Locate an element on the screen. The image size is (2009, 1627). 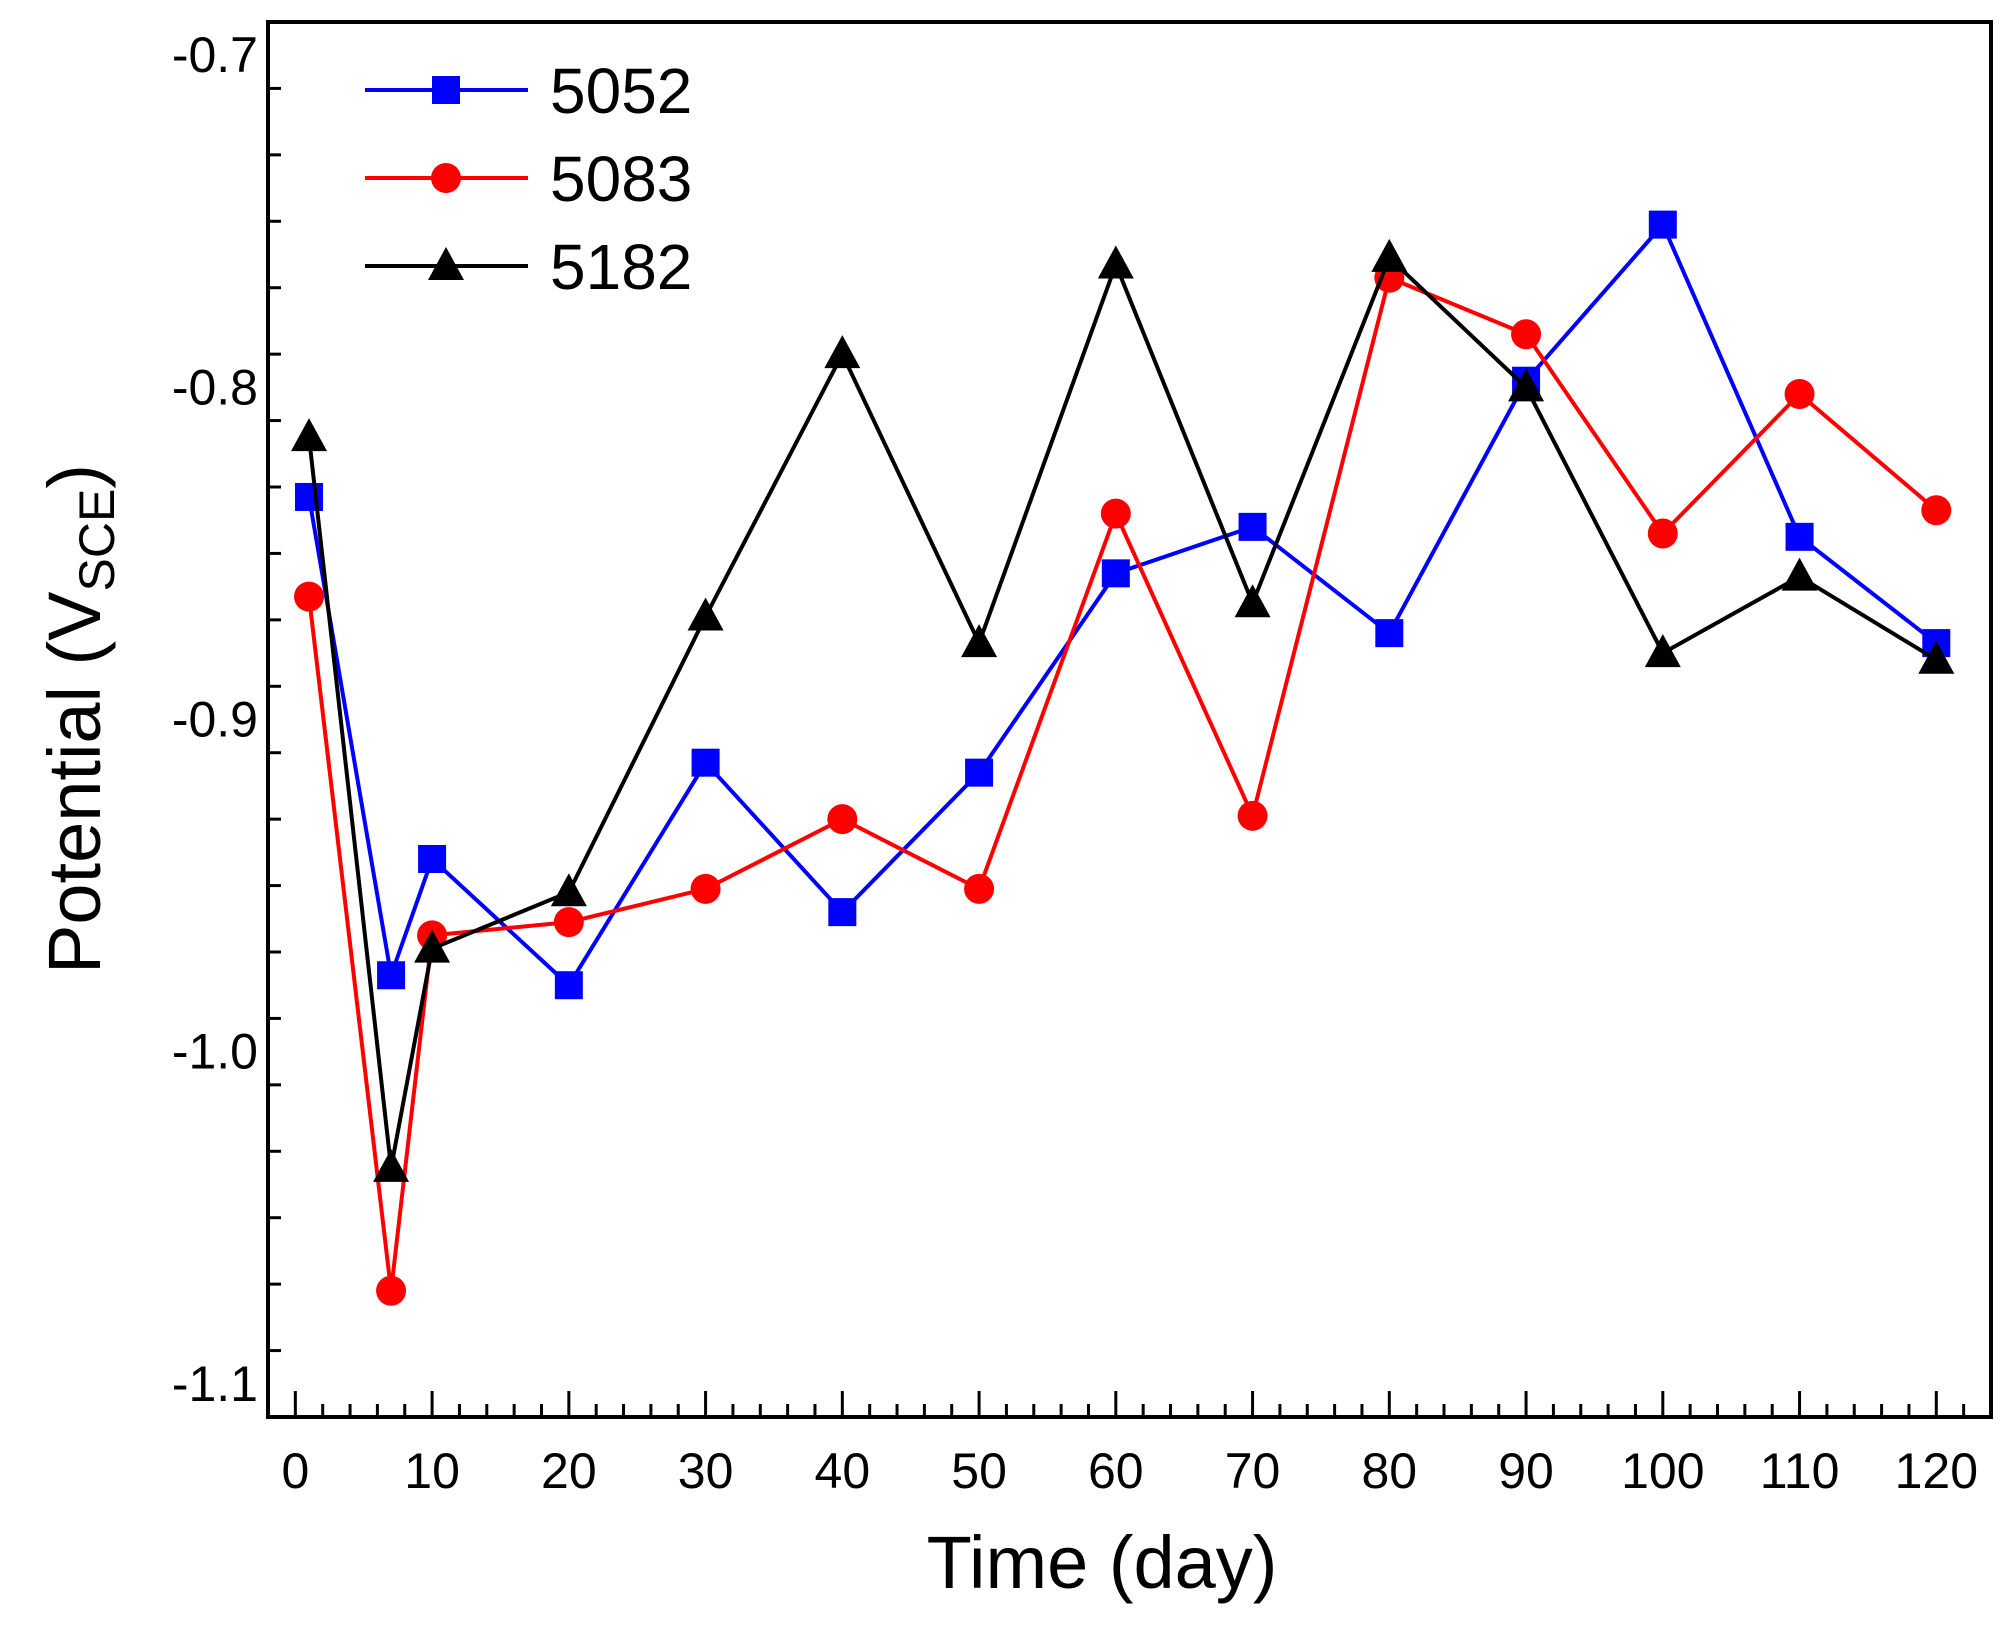
legend-entry-5052: 5052 is located at coordinates (528, 91).